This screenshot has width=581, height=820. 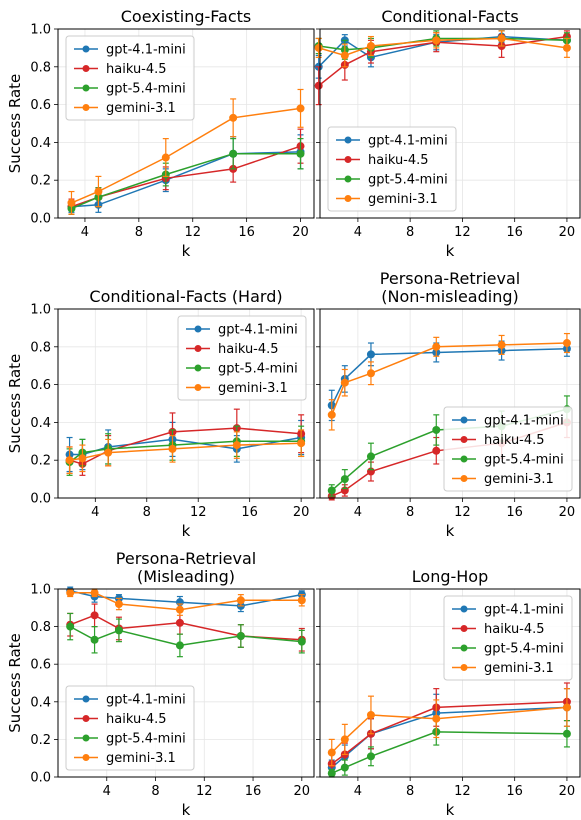 I want to click on y-tick-label: 0.0, so click(x=40, y=219).